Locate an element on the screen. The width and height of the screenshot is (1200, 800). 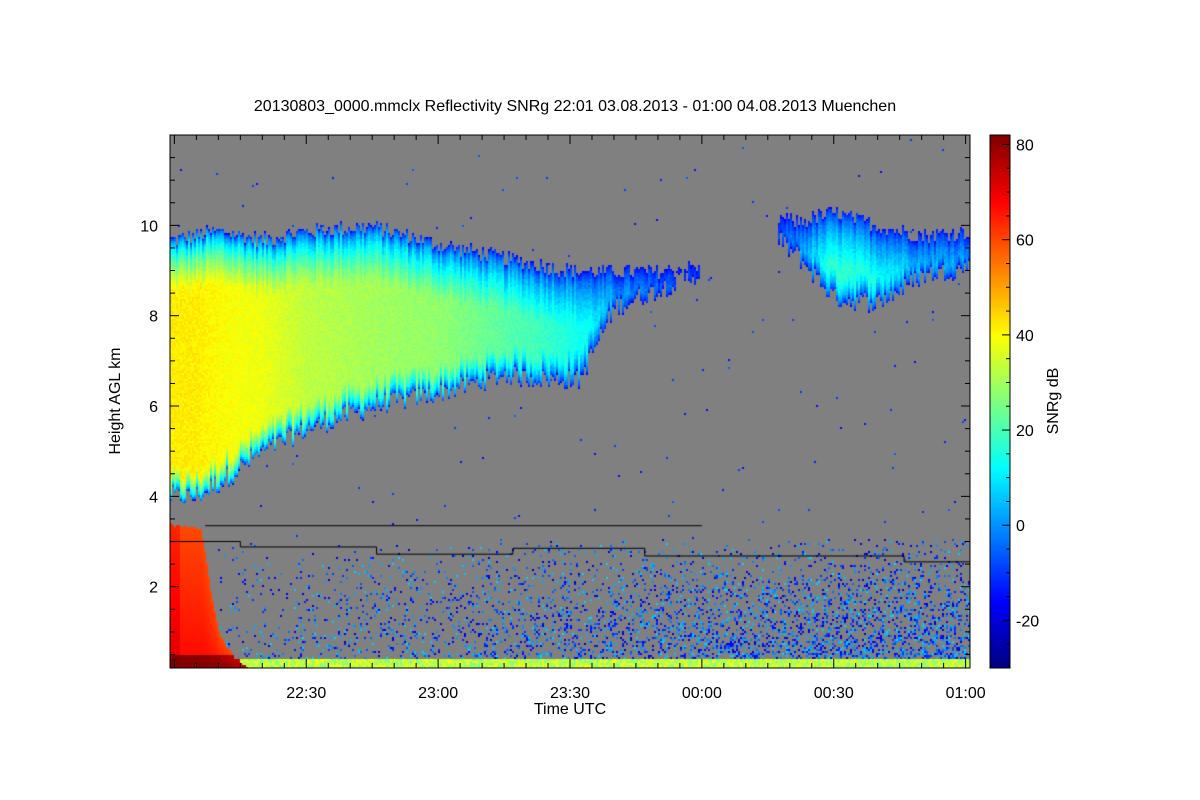
x-tick-label: 22:30 is located at coordinates (306, 693).